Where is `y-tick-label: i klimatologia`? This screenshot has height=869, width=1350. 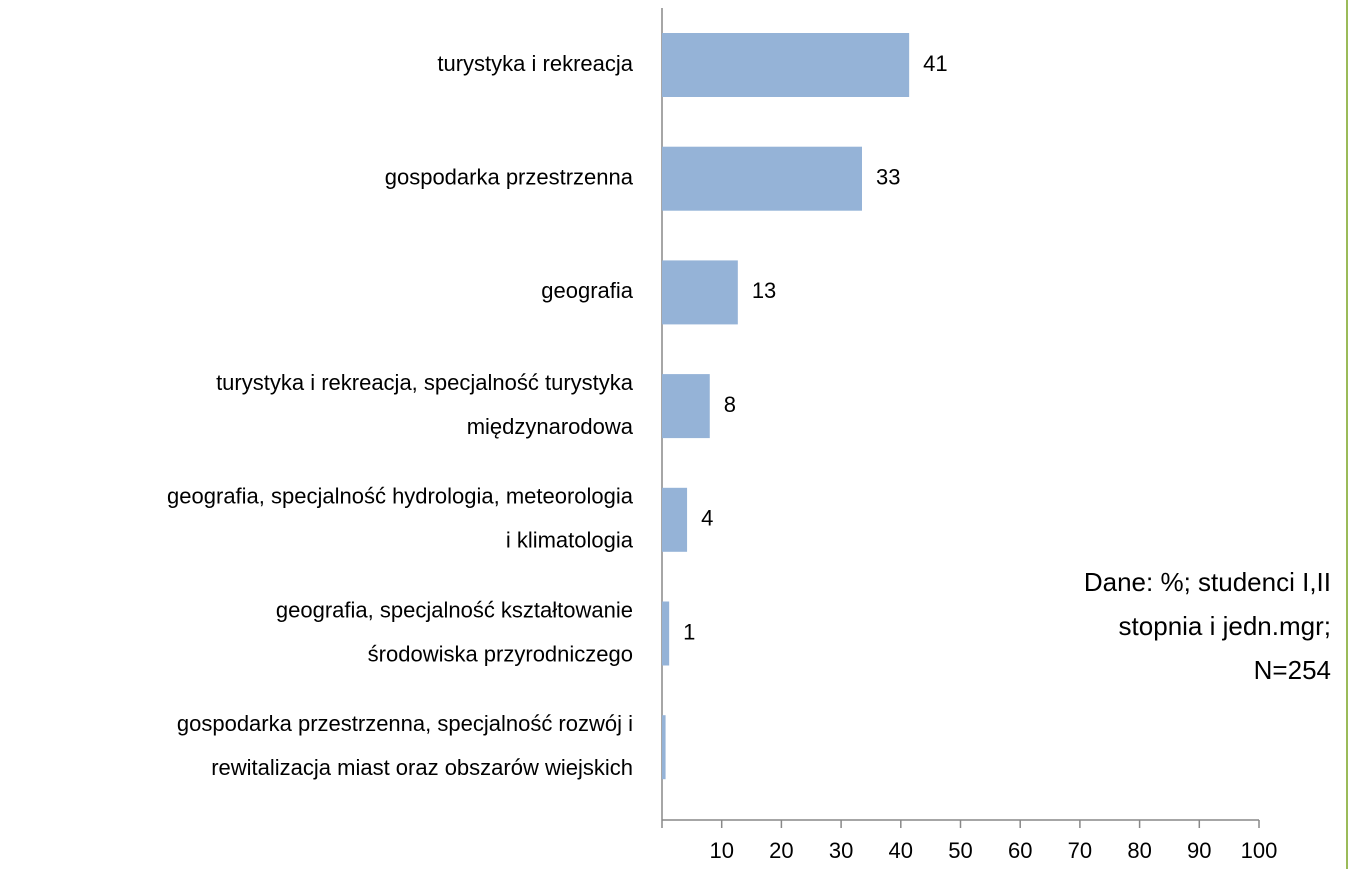 y-tick-label: i klimatologia is located at coordinates (570, 540).